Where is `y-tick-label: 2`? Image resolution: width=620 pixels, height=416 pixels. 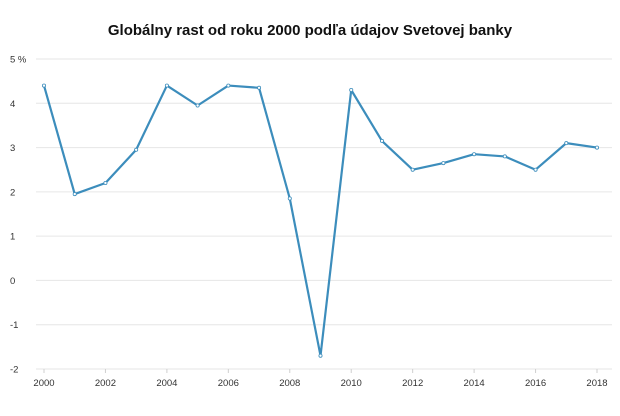 y-tick-label: 2 is located at coordinates (12, 192).